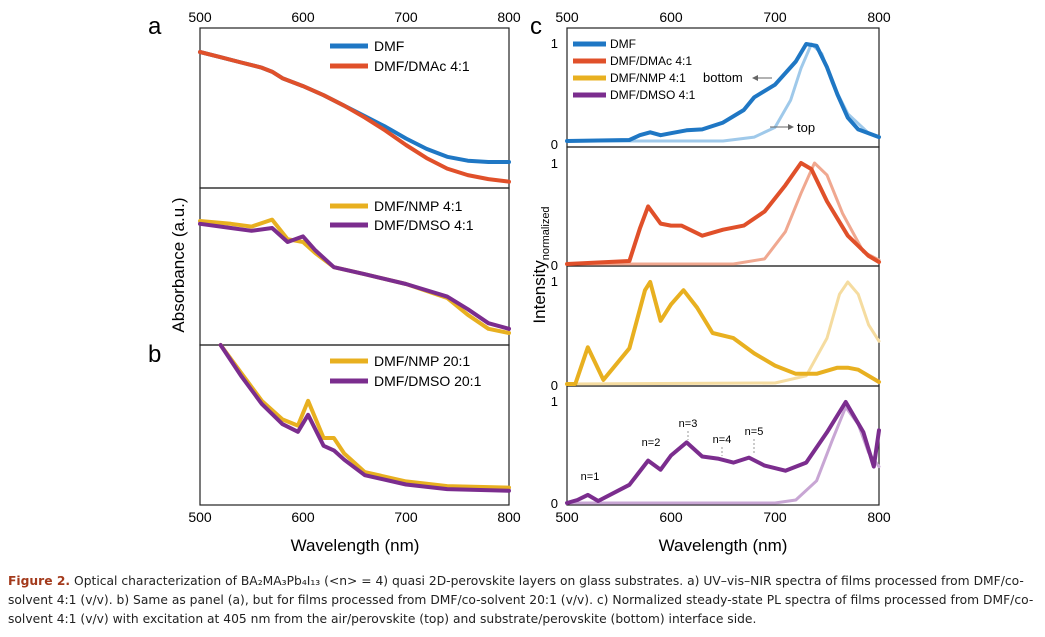 Image resolution: width=1045 pixels, height=637 pixels. I want to click on right-bottom-tick-700: 700, so click(775, 517).